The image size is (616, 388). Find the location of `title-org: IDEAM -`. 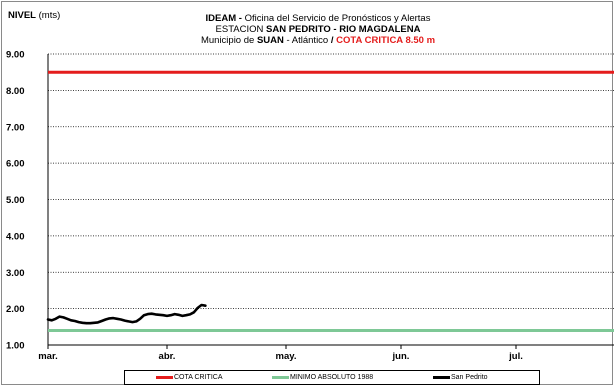

title-org: IDEAM - is located at coordinates (223, 18).